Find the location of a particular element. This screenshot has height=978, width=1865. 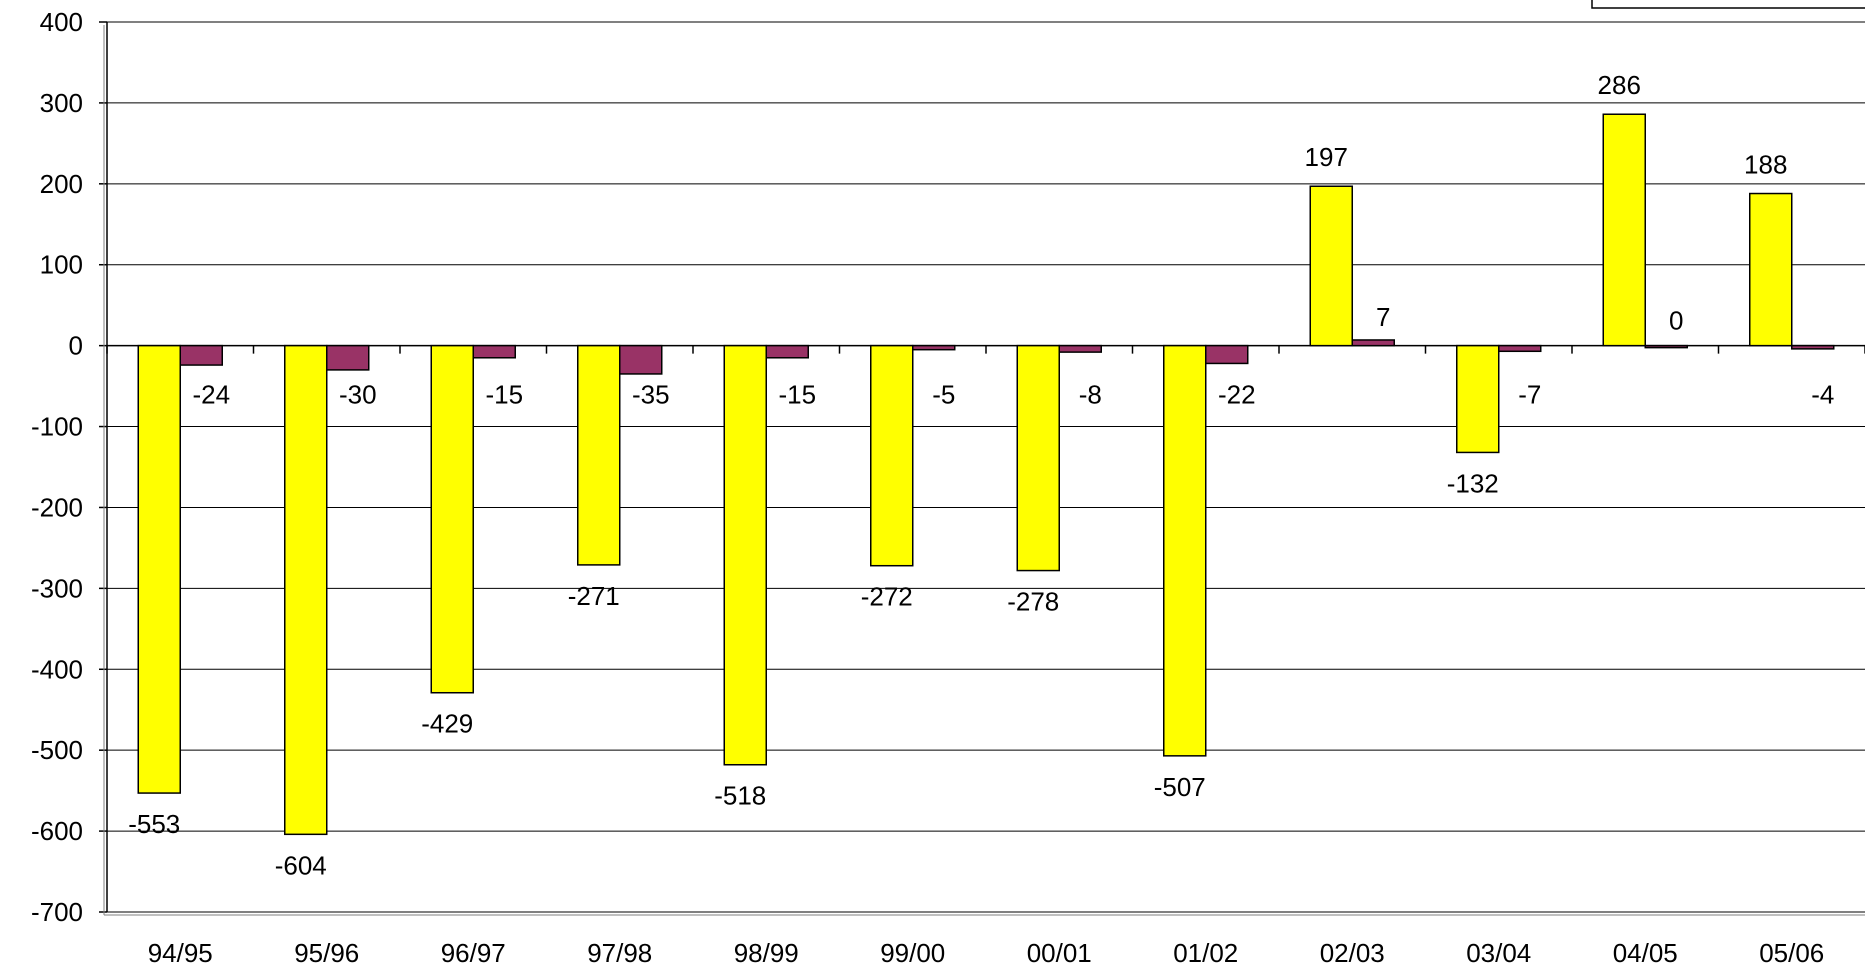

x-category-label: 99/00 is located at coordinates (912, 953).